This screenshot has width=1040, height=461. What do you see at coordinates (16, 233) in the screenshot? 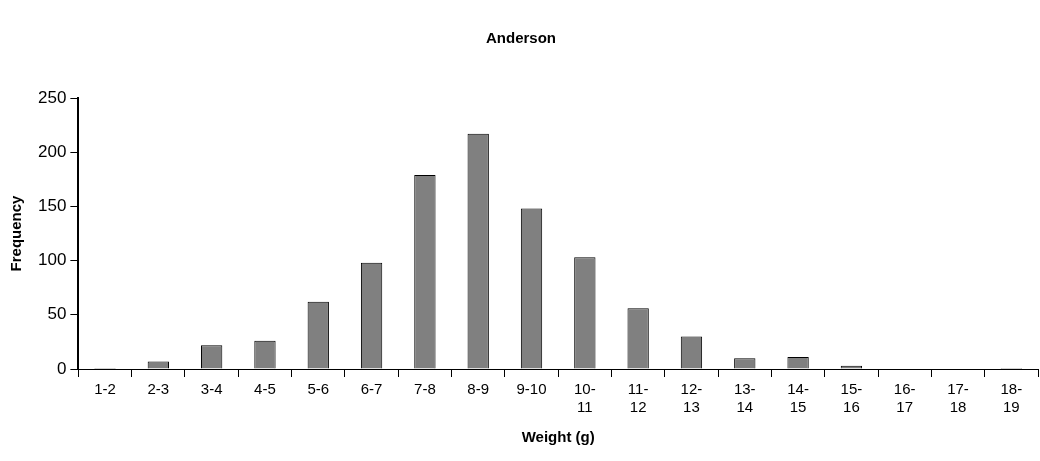
I see `y-axis-title: Frequency` at bounding box center [16, 233].